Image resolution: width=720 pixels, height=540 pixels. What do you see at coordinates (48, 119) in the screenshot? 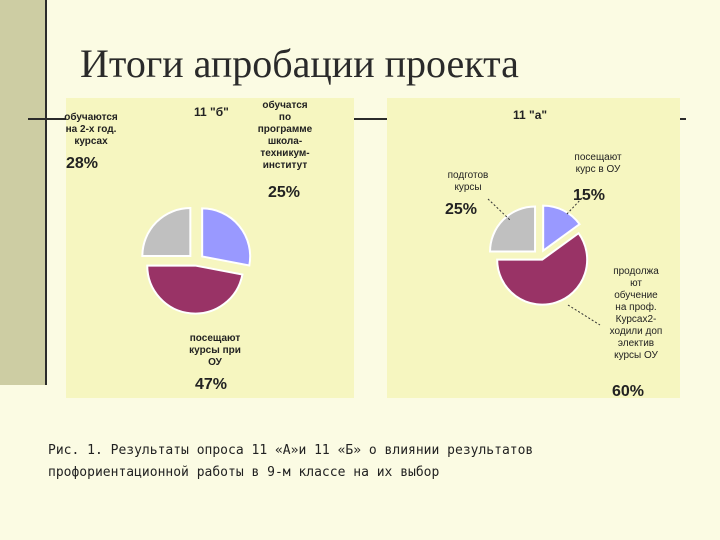
I see `title-rule-left` at bounding box center [48, 119].